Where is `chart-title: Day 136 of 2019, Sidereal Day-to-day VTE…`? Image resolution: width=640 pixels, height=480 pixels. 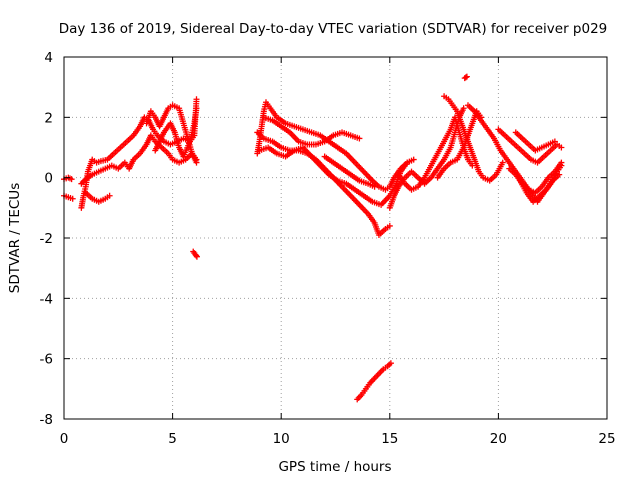 chart-title: Day 136 of 2019, Sidereal Day-to-day VTE… is located at coordinates (333, 29).